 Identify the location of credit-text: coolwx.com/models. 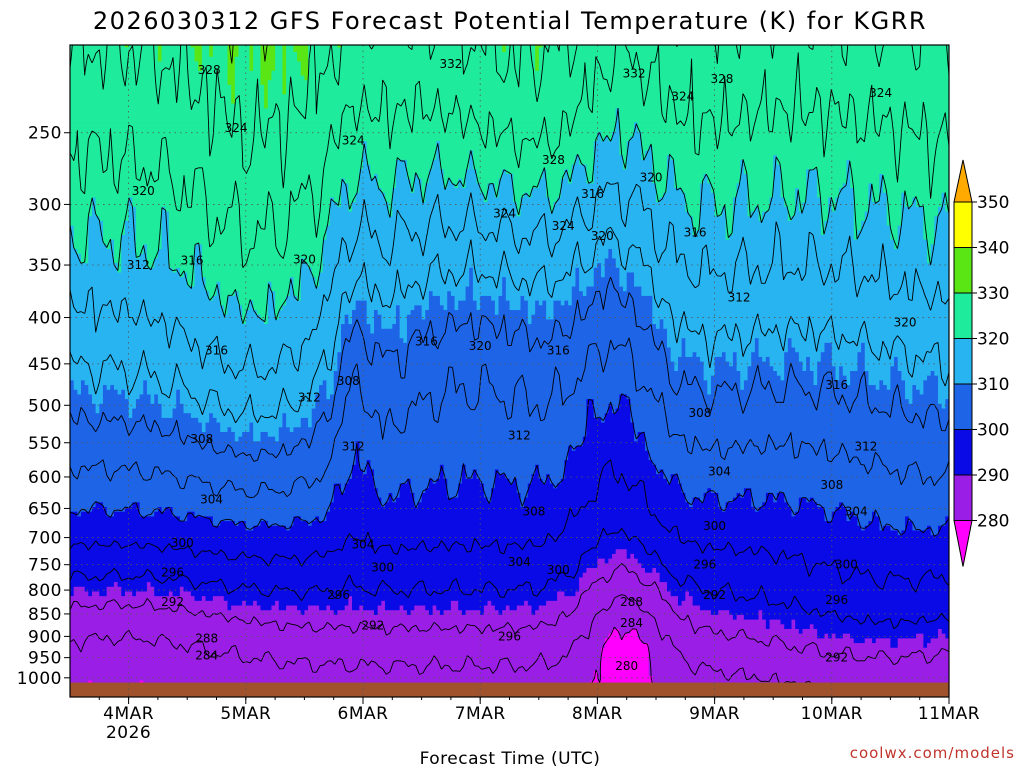
(932, 753).